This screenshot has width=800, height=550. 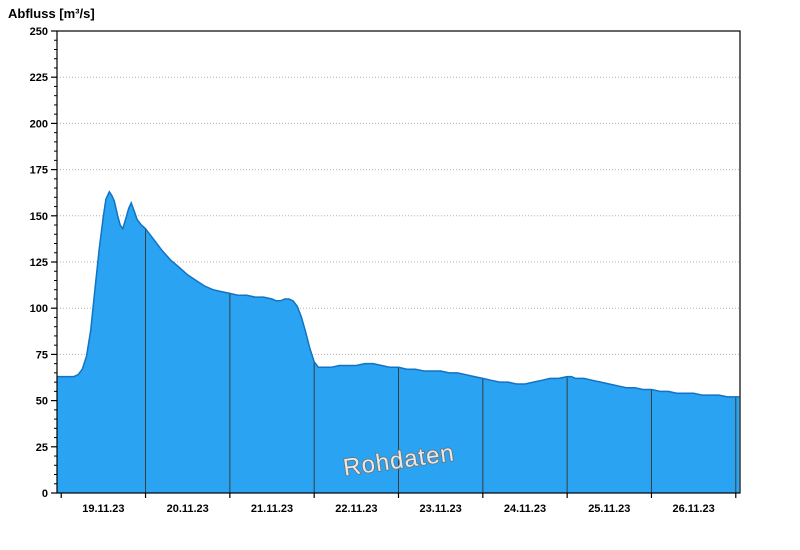 I want to click on y-tick-label: 200, so click(x=39, y=124).